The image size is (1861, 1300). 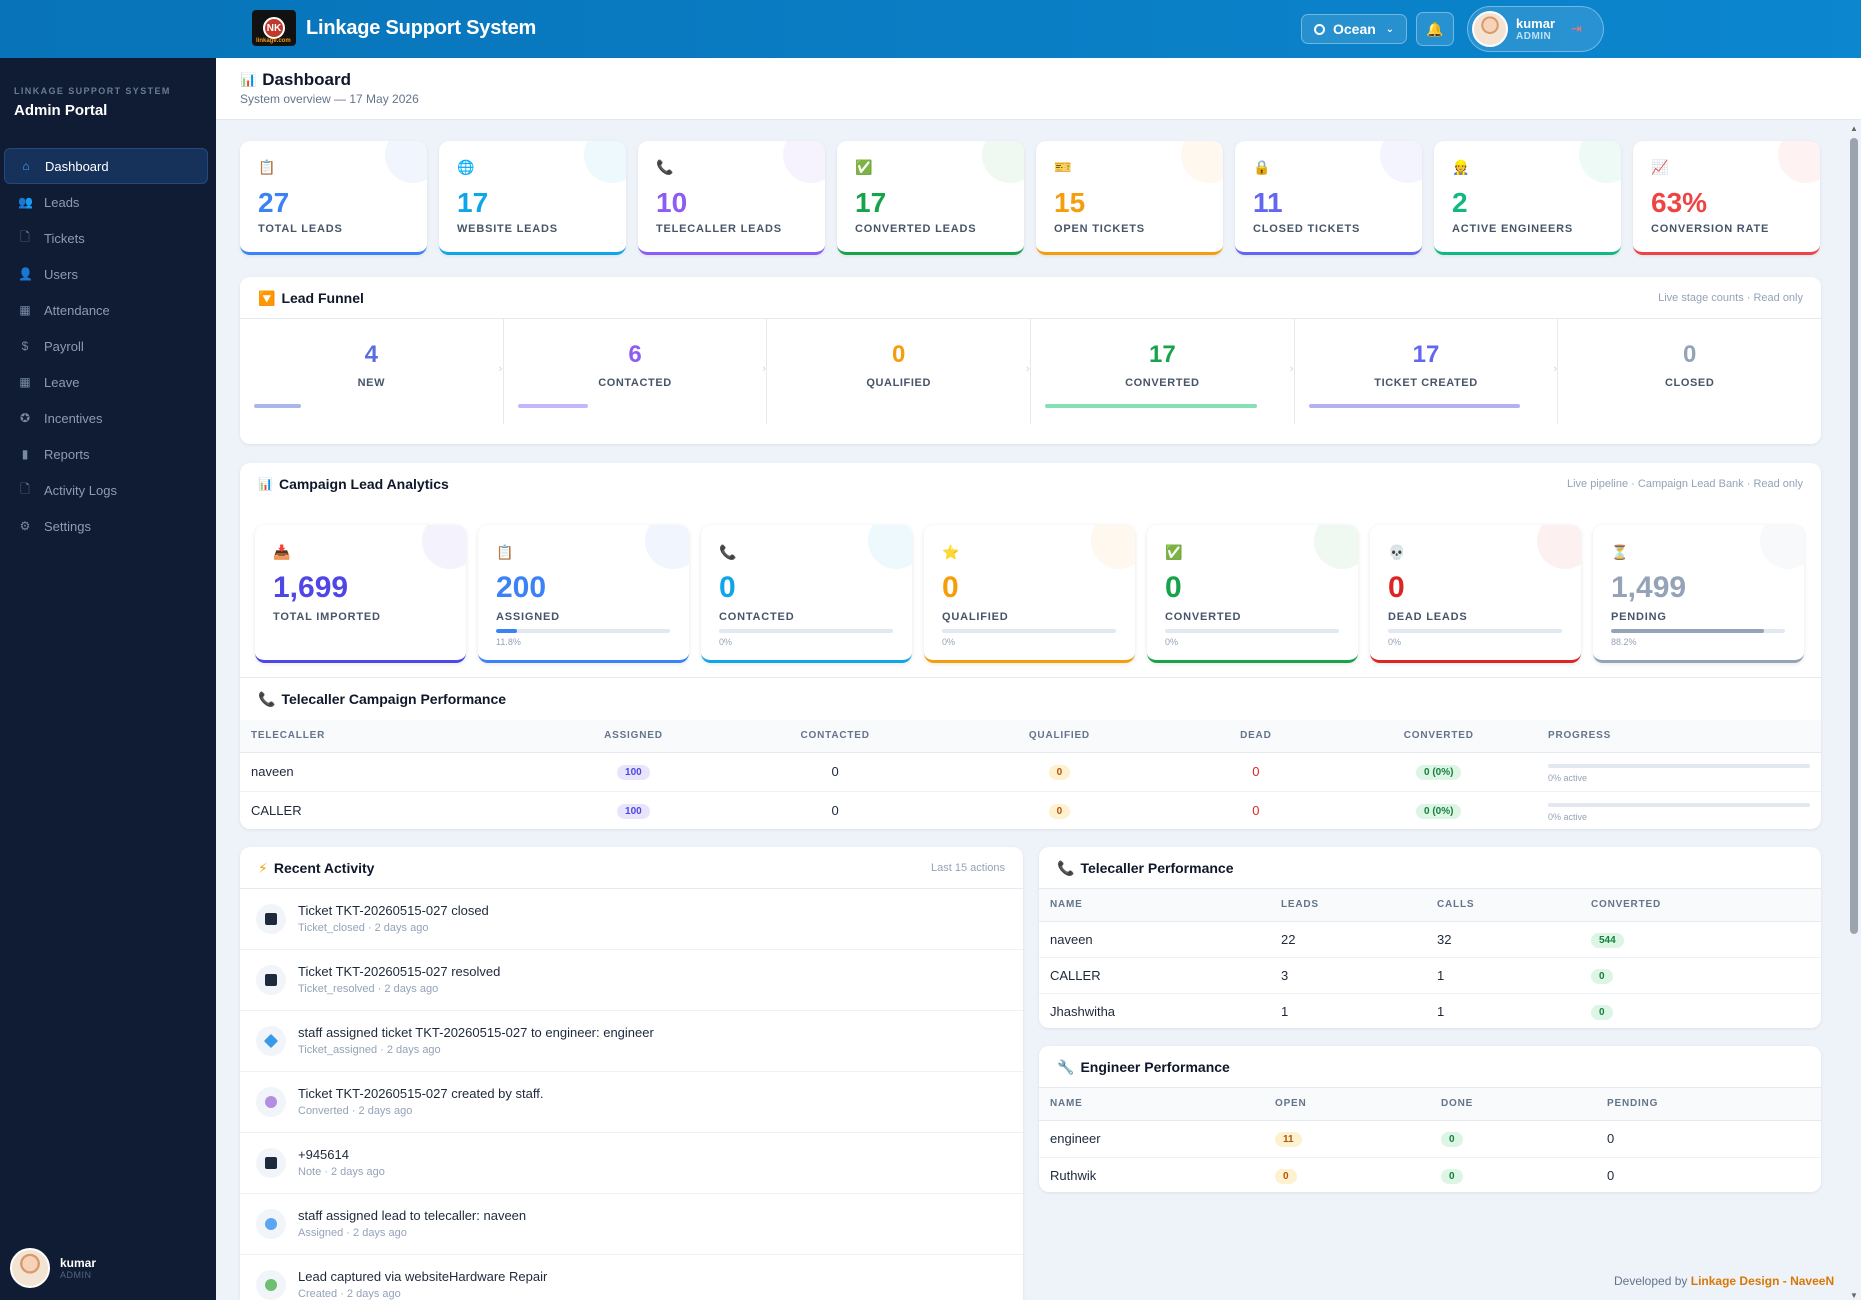 I want to click on stat-card: 🎫 15 OPEN TICKETS, so click(x=1129, y=198).